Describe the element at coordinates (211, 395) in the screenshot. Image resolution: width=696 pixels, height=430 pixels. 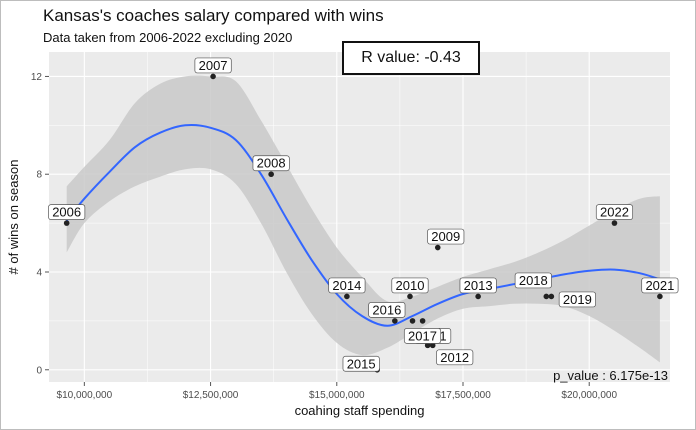
I see `x-tick-label: $12,500,000` at that location.